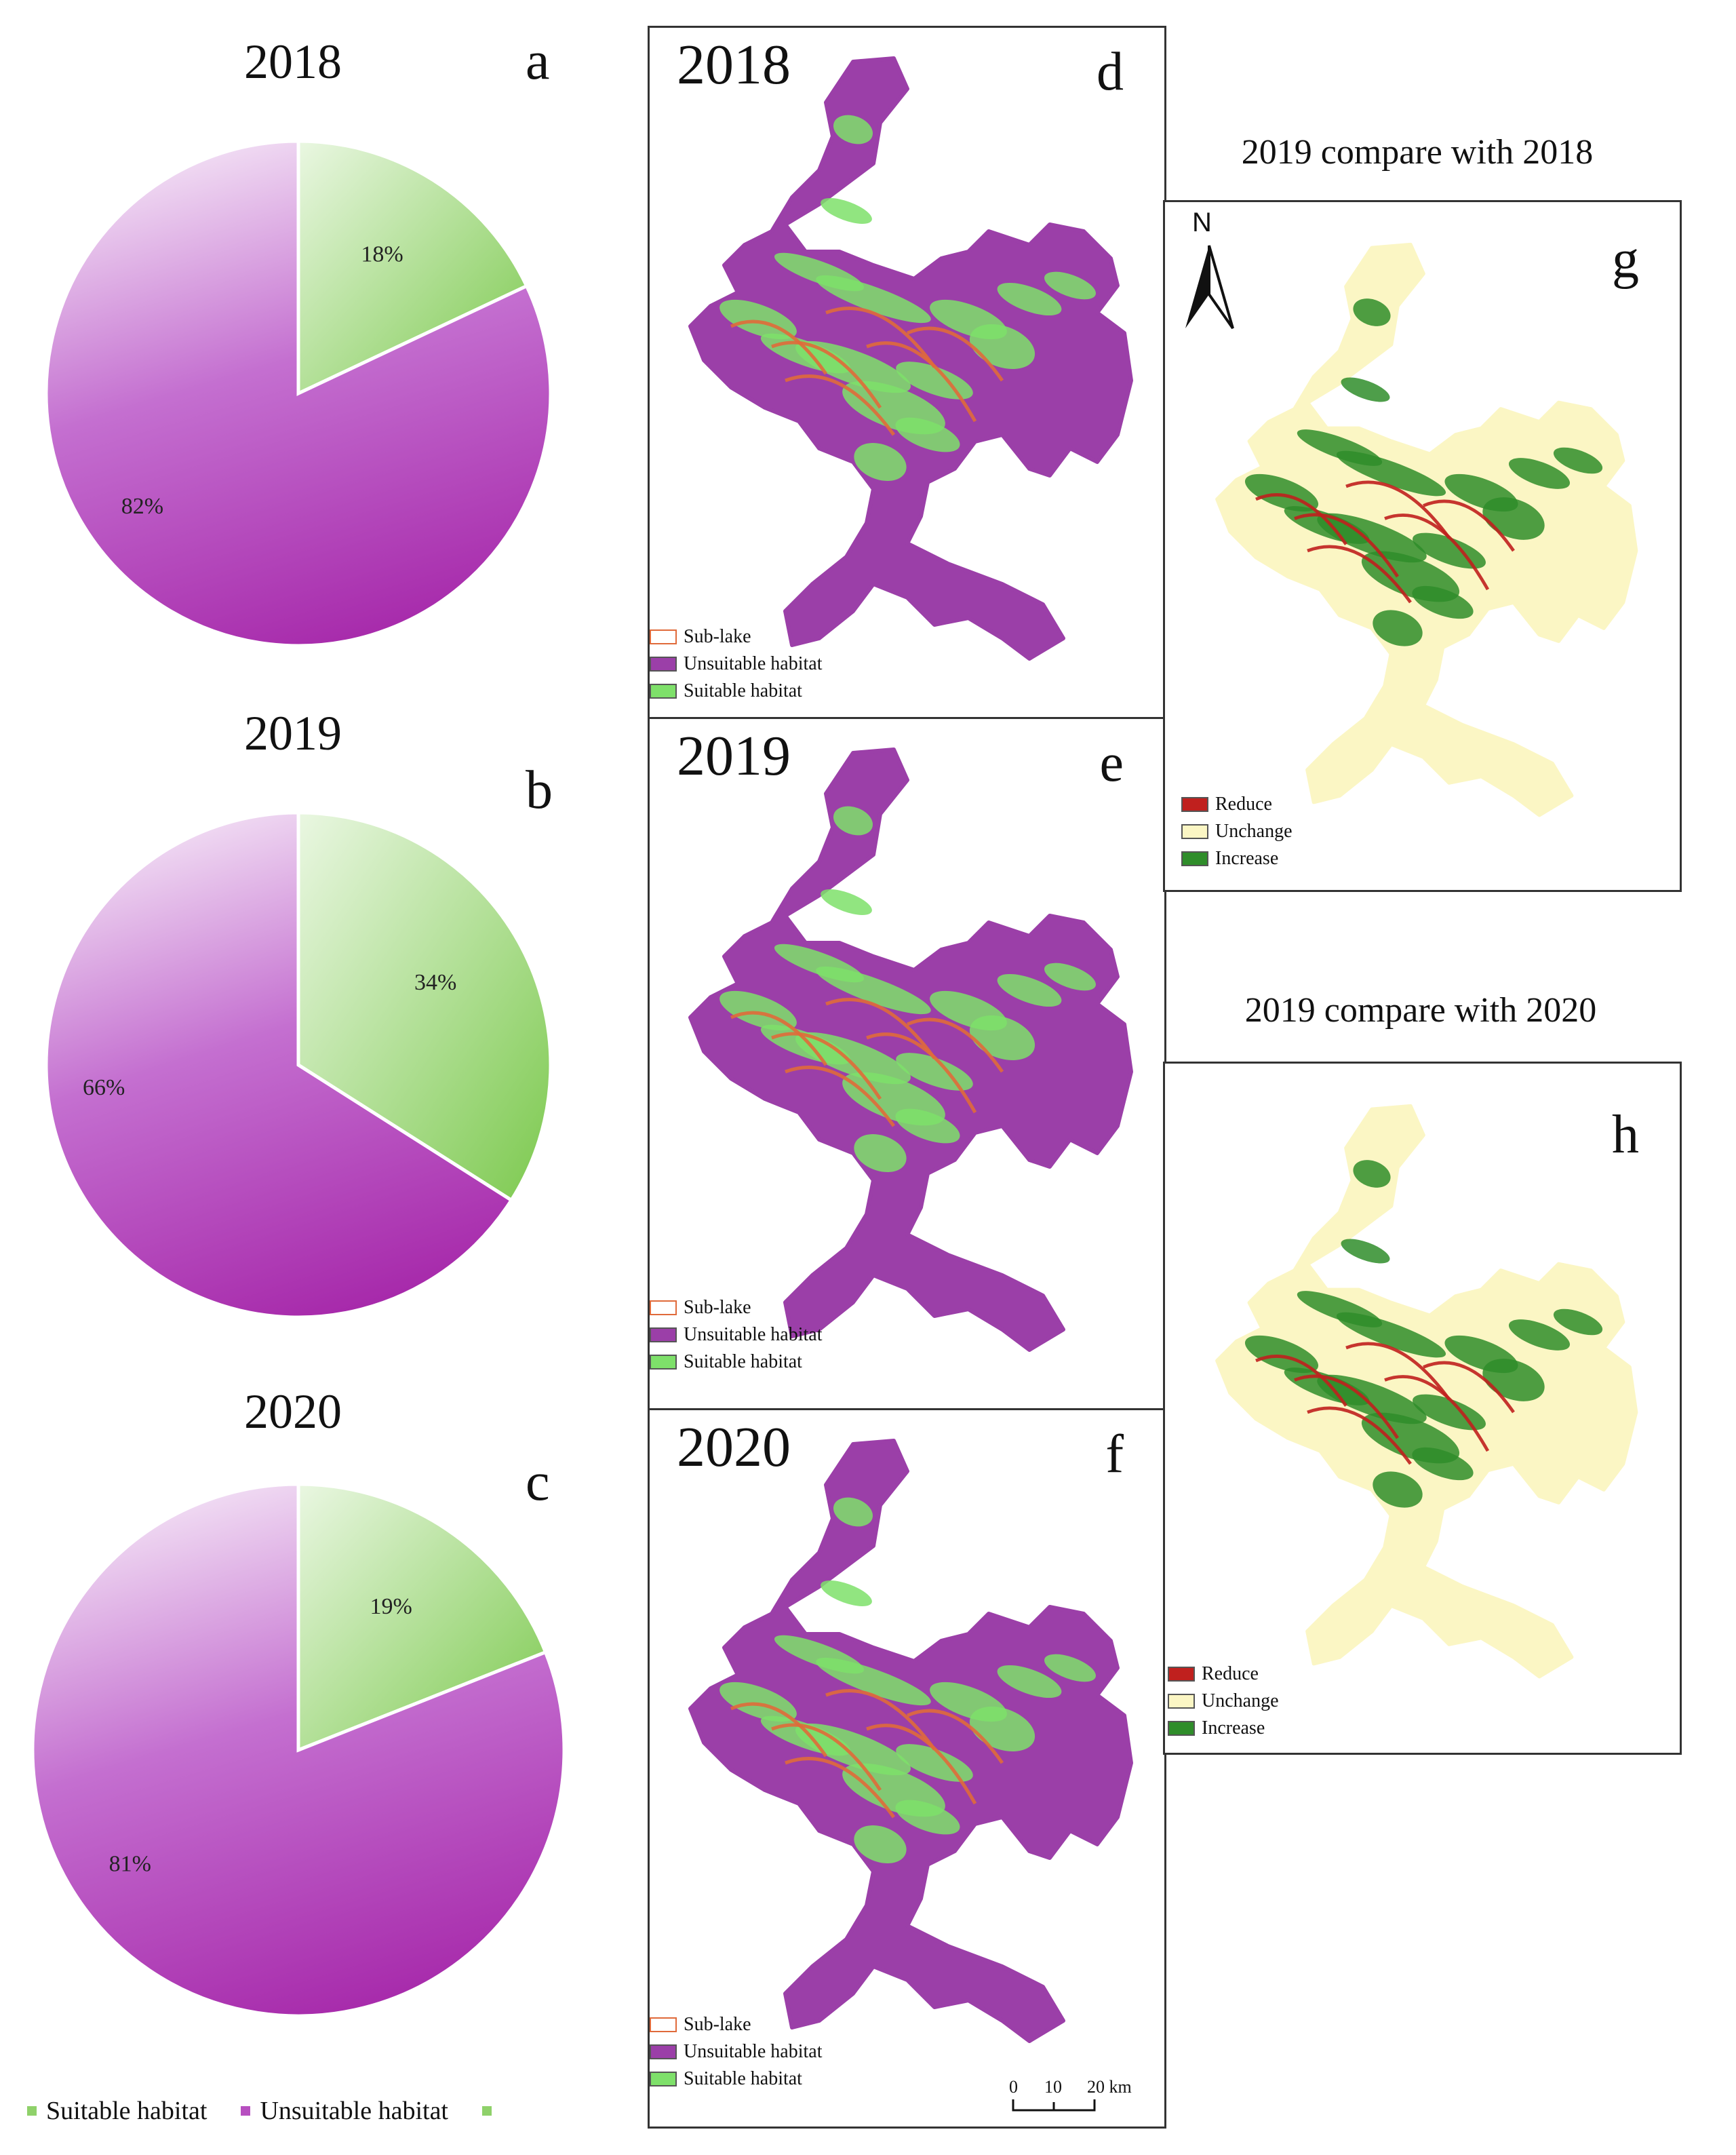 The height and width of the screenshot is (2155, 1736). I want to click on legend-text: Unsuitable habitat, so click(753, 2051).